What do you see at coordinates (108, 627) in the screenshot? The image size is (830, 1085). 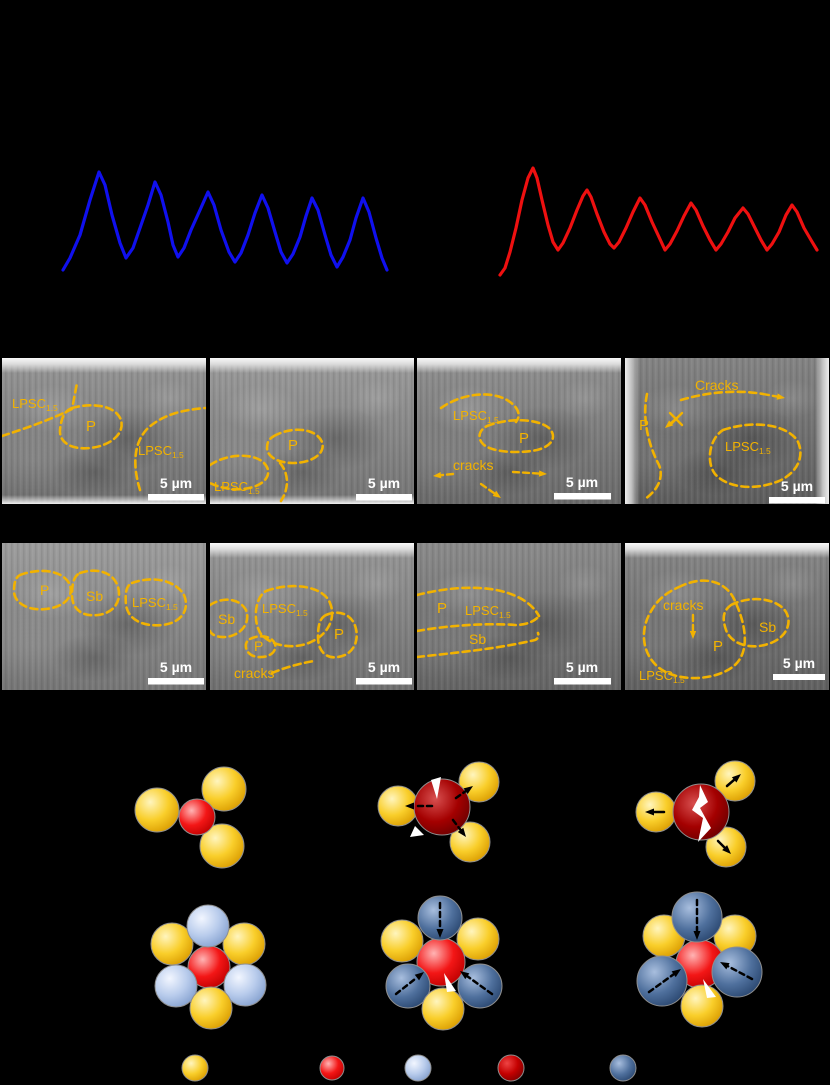 I see `annotation-overlay: P Sb LPSC1.5 5 µm` at bounding box center [108, 627].